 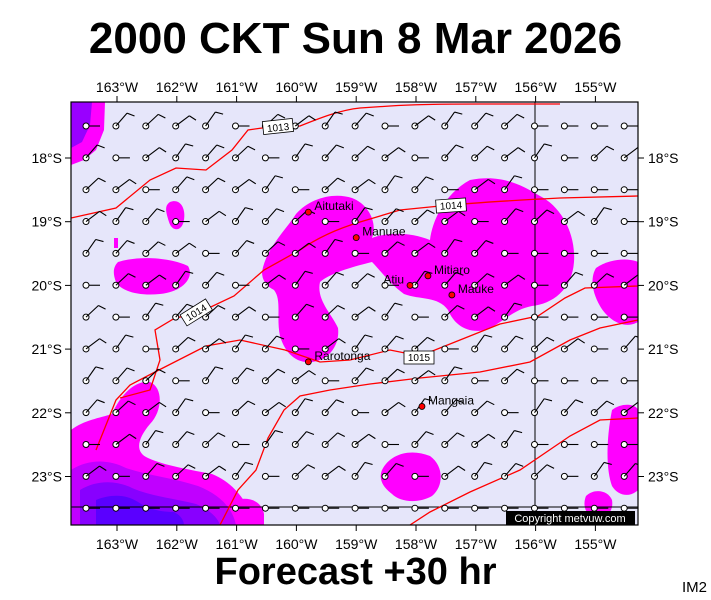 What do you see at coordinates (663, 222) in the screenshot?
I see `lat-label-right: 19°S` at bounding box center [663, 222].